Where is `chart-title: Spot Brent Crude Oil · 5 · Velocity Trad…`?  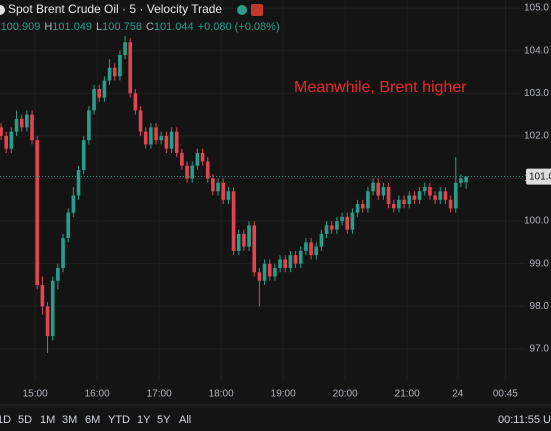
chart-title: Spot Brent Crude Oil · 5 · Velocity Trad… is located at coordinates (115, 9).